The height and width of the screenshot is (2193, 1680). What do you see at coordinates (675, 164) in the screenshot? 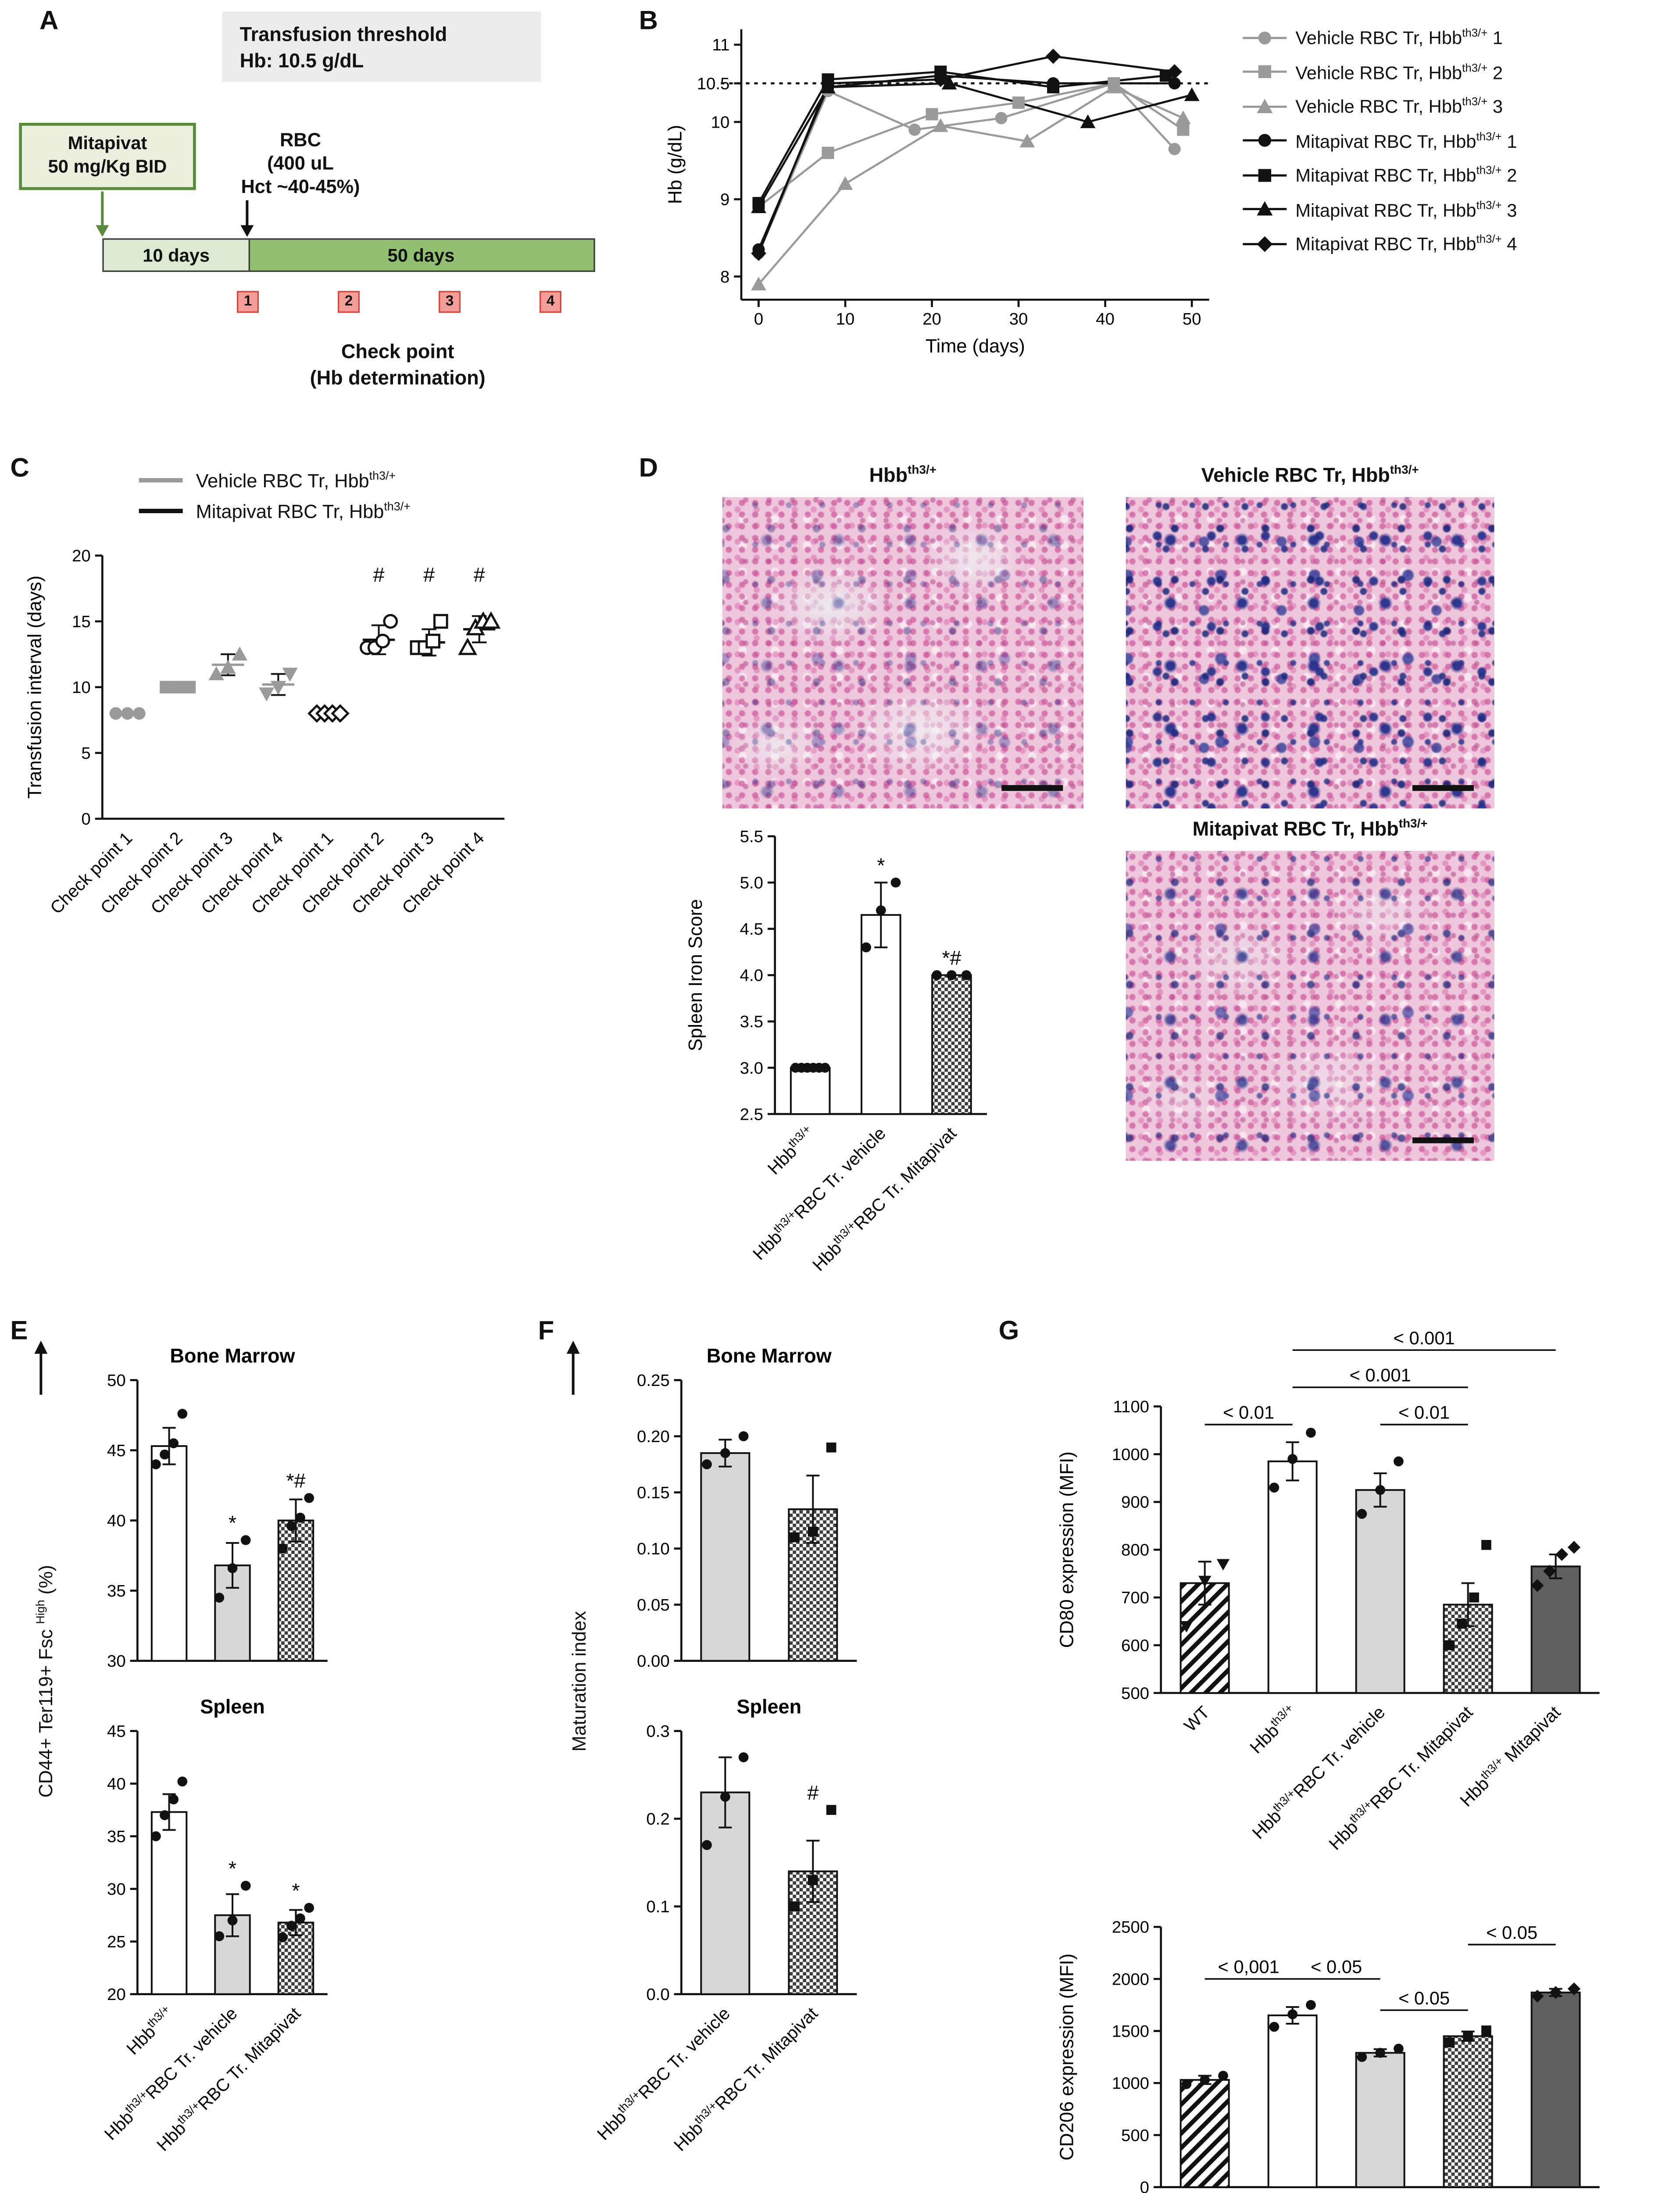
I see `svg-text: Hb (g/dL)` at bounding box center [675, 164].